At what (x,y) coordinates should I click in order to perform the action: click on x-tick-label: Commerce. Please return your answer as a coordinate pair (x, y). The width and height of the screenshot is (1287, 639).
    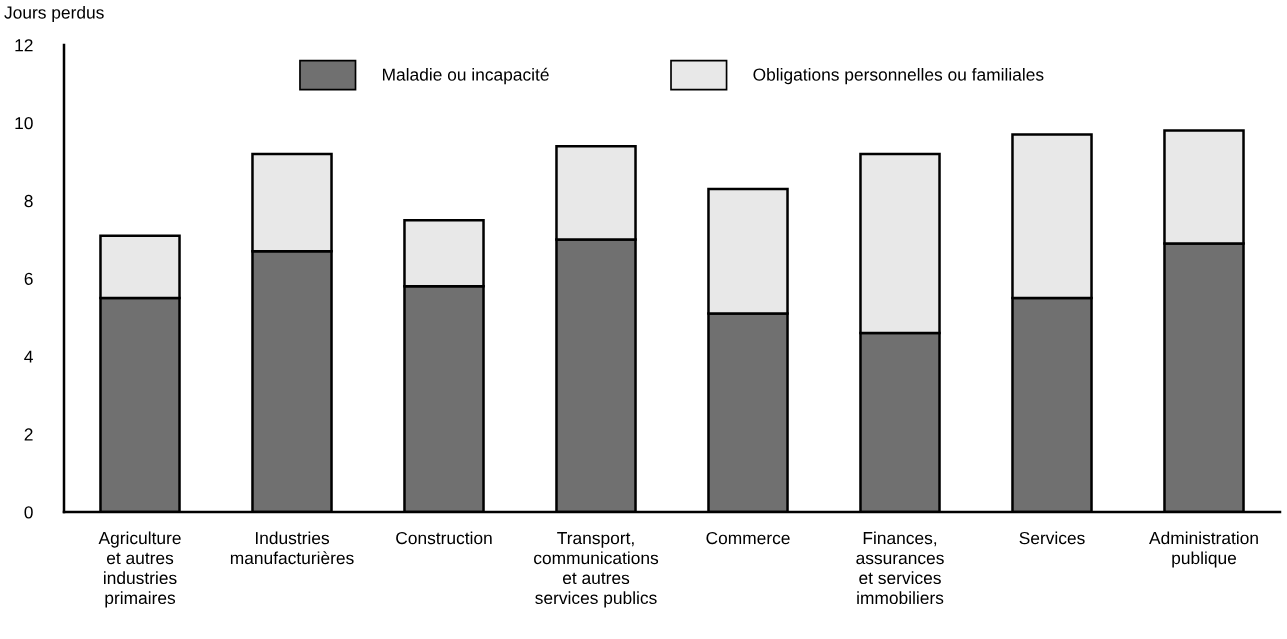
    Looking at the image, I should click on (748, 538).